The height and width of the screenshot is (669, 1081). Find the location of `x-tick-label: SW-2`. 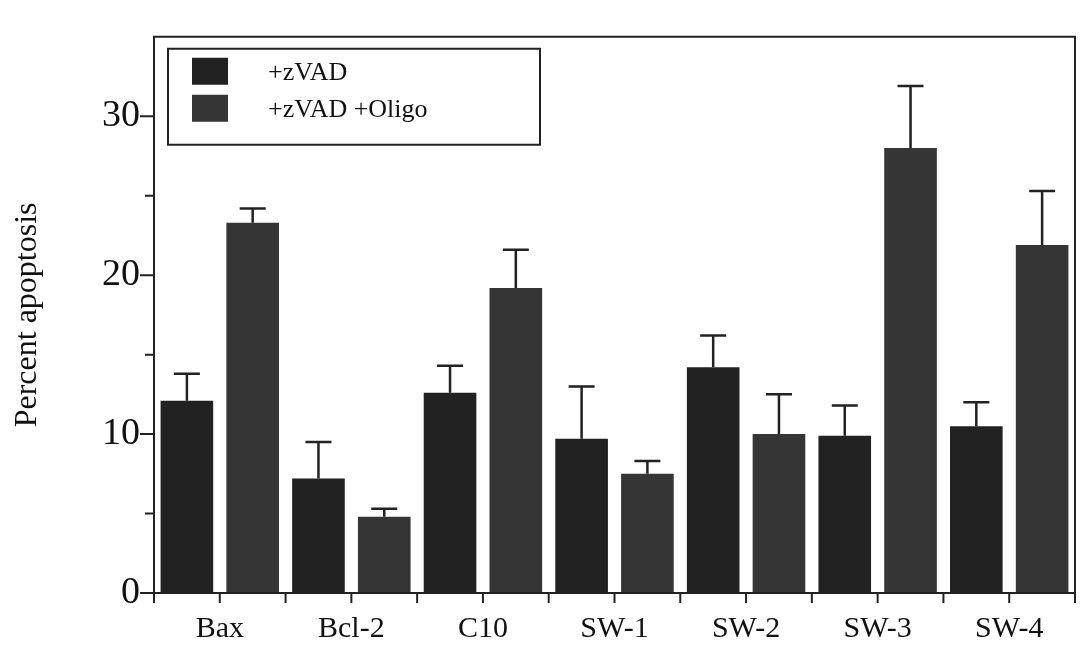

x-tick-label: SW-2 is located at coordinates (746, 626).